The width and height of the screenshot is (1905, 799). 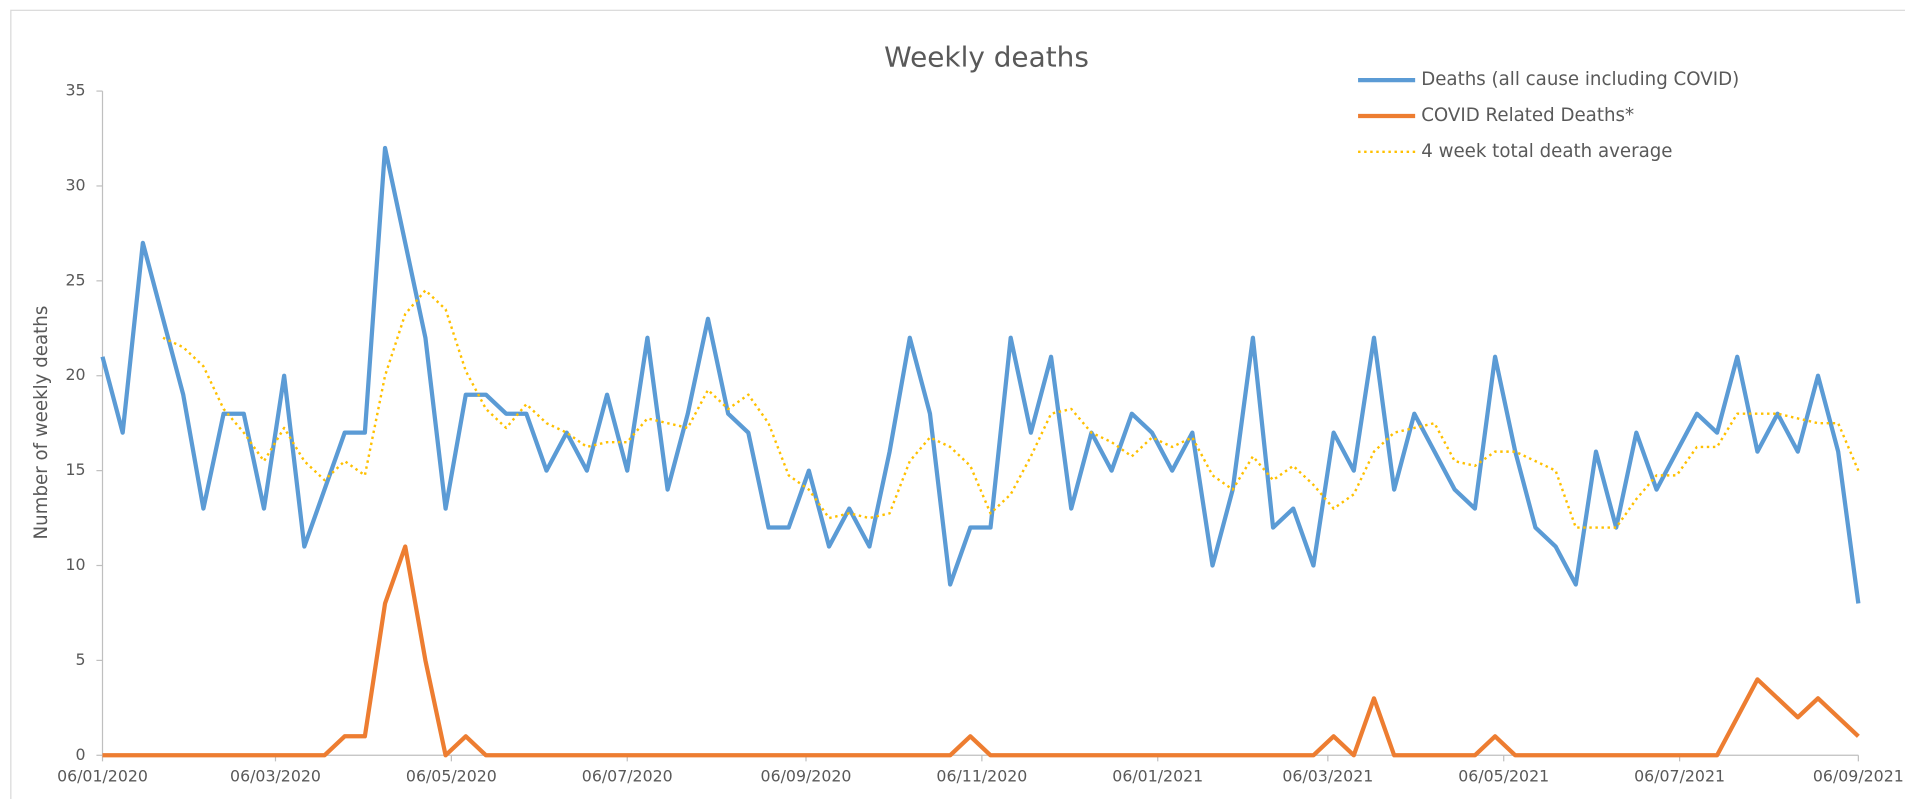 I want to click on y-axis-label: Number of weekly deaths, so click(x=41, y=423).